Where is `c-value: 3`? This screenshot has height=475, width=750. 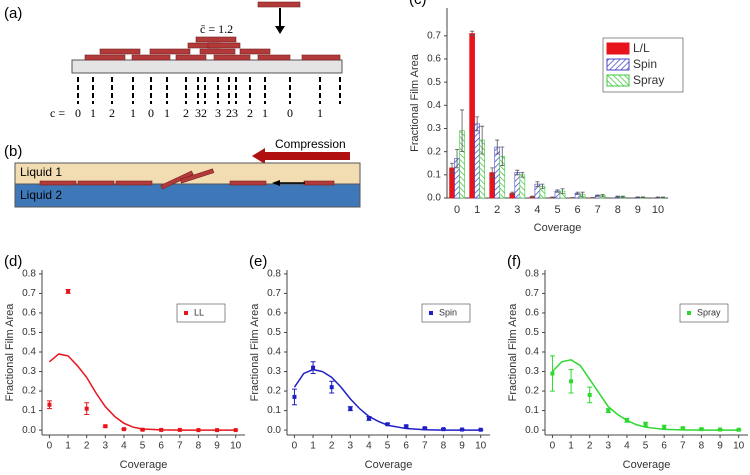 c-value: 3 is located at coordinates (218, 113).